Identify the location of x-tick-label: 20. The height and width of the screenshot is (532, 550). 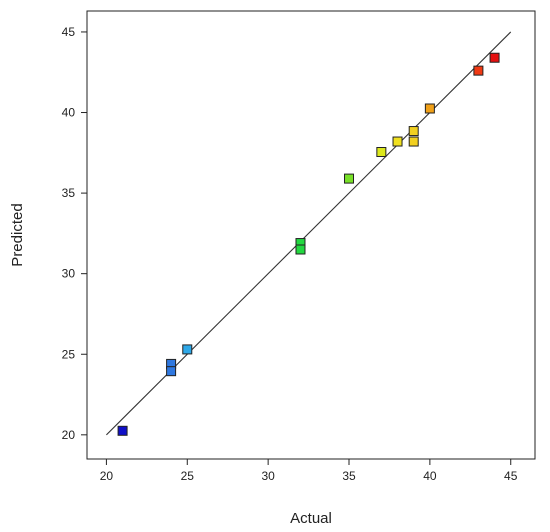
(107, 476).